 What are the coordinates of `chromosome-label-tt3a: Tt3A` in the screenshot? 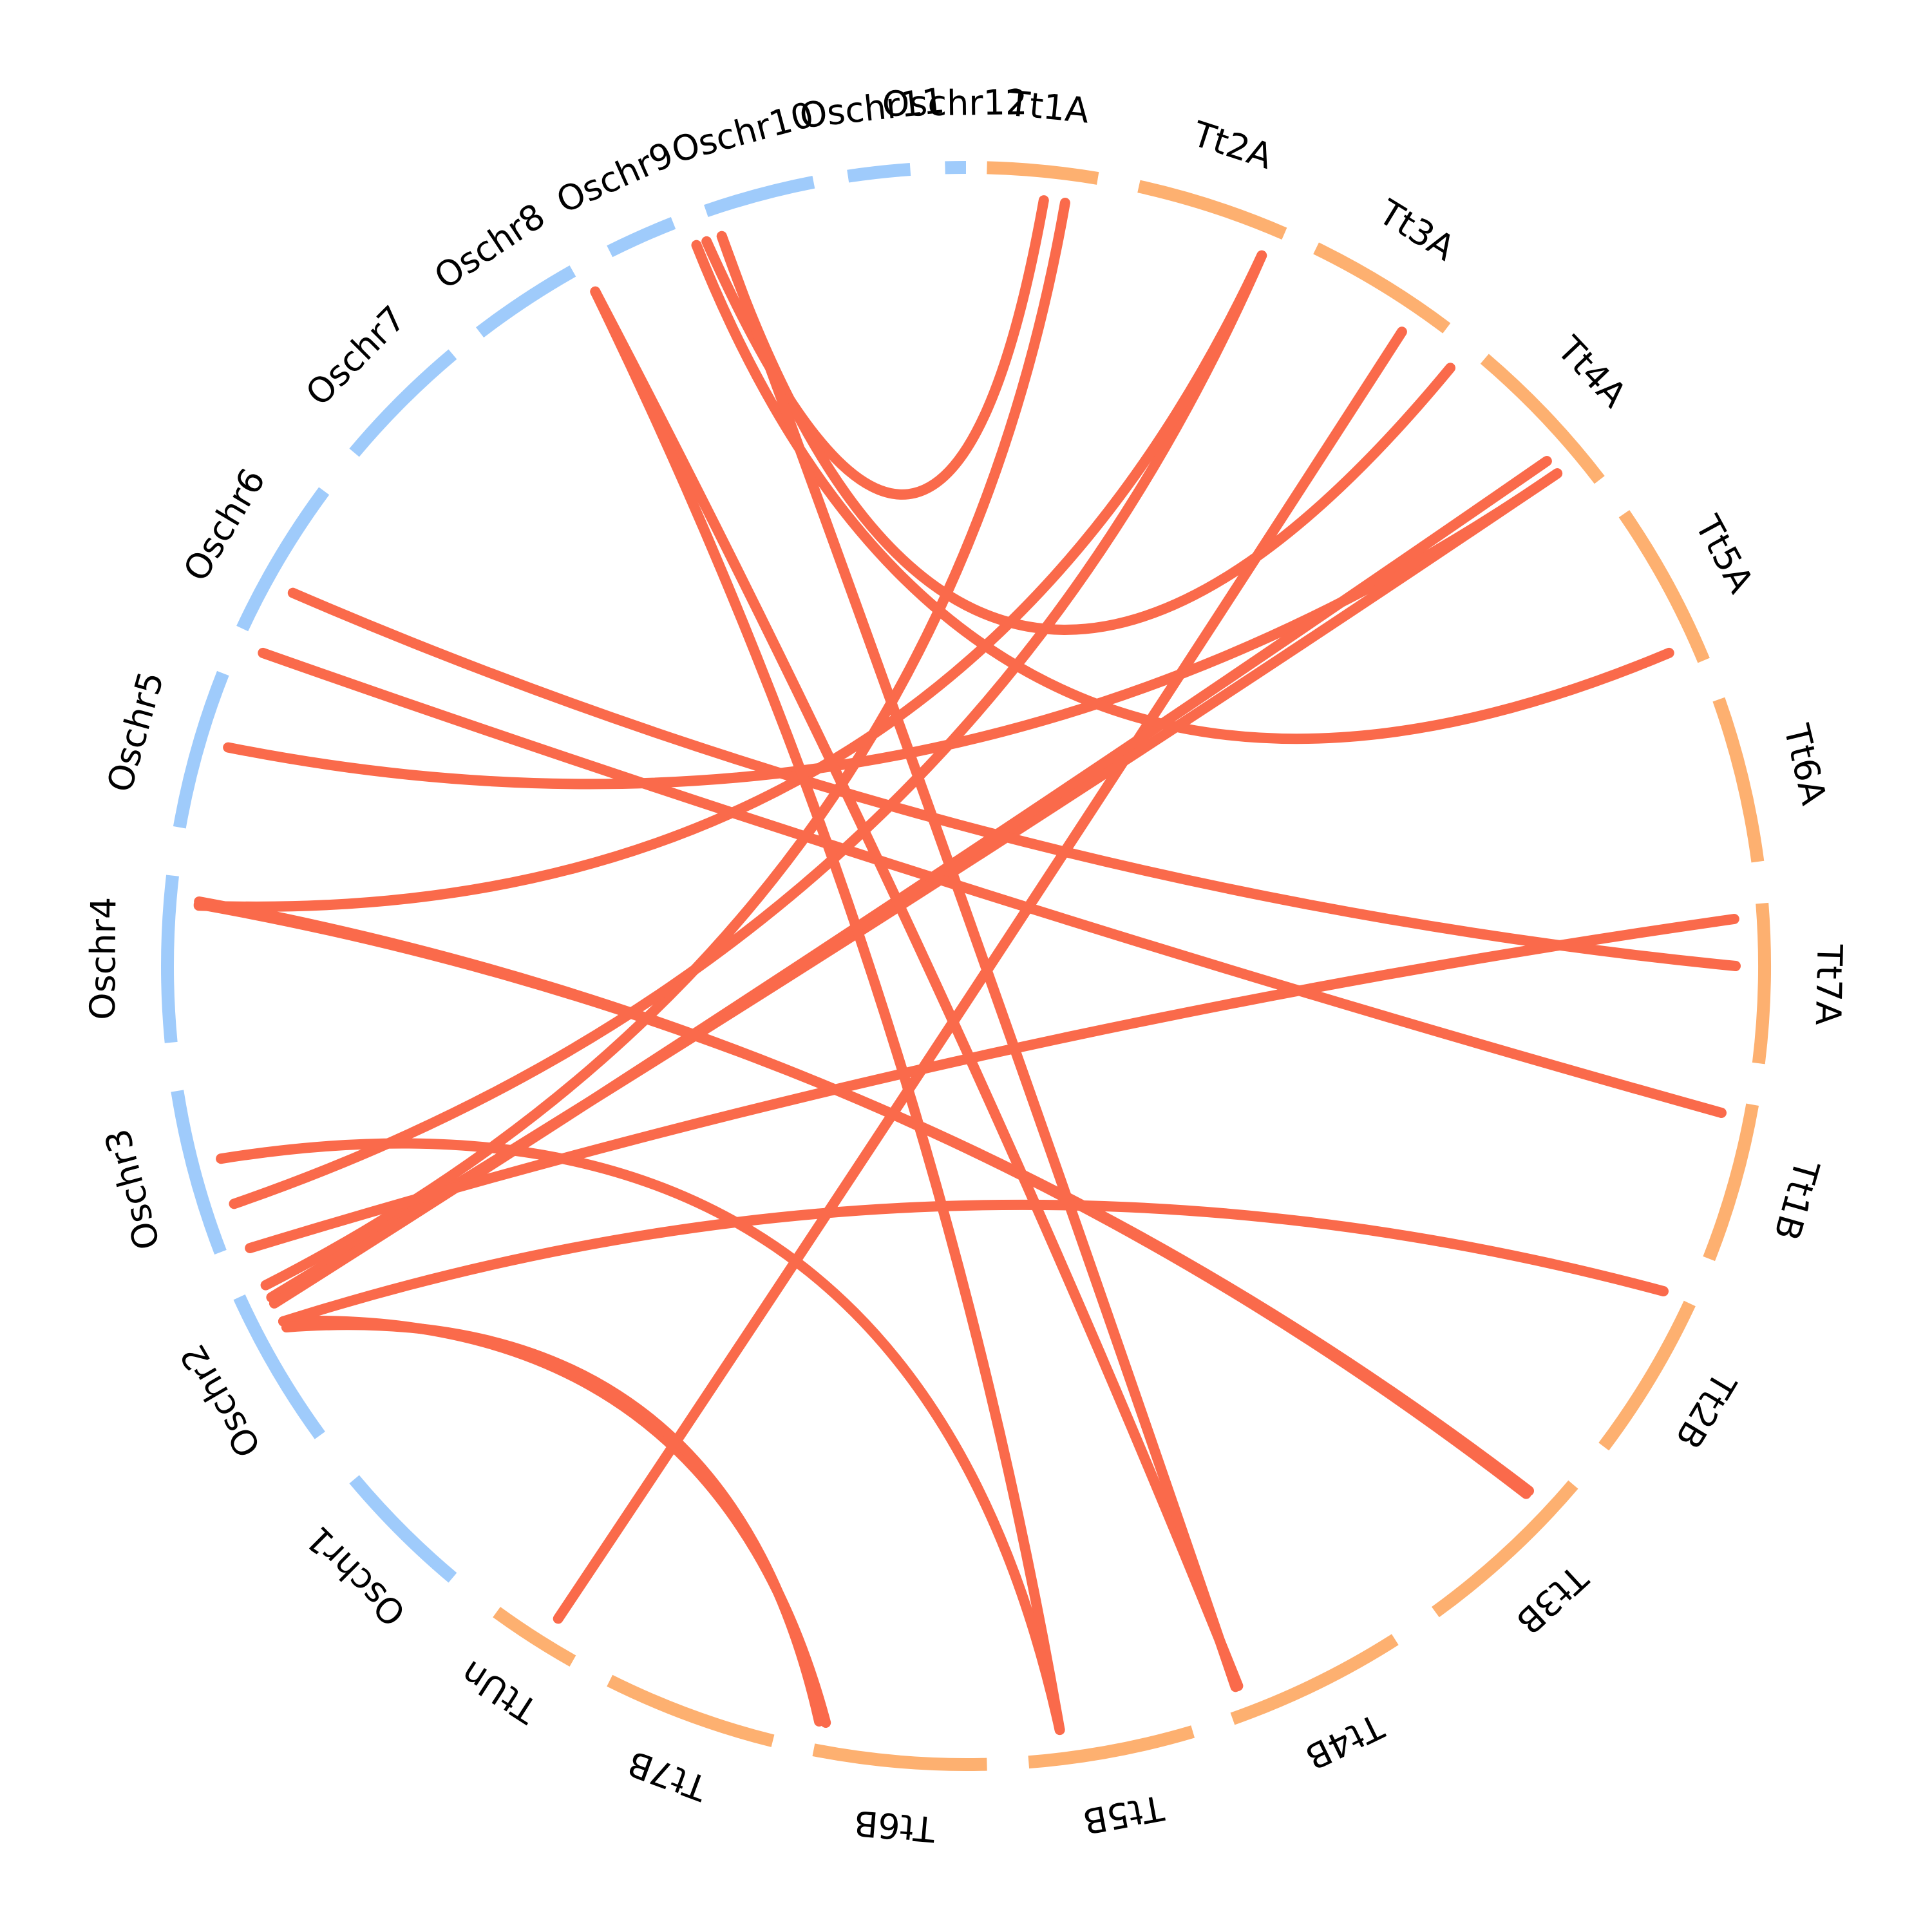 It's located at (1416, 230).